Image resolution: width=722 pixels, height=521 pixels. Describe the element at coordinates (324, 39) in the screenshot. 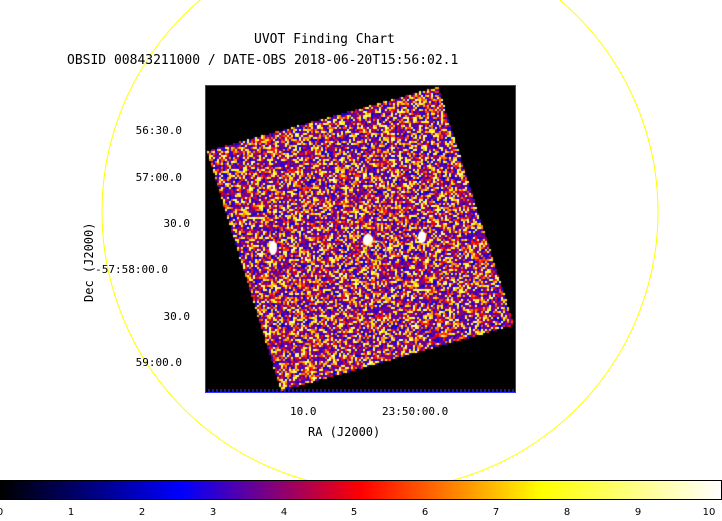

I see `chart-title: UVOT Finding Chart` at that location.